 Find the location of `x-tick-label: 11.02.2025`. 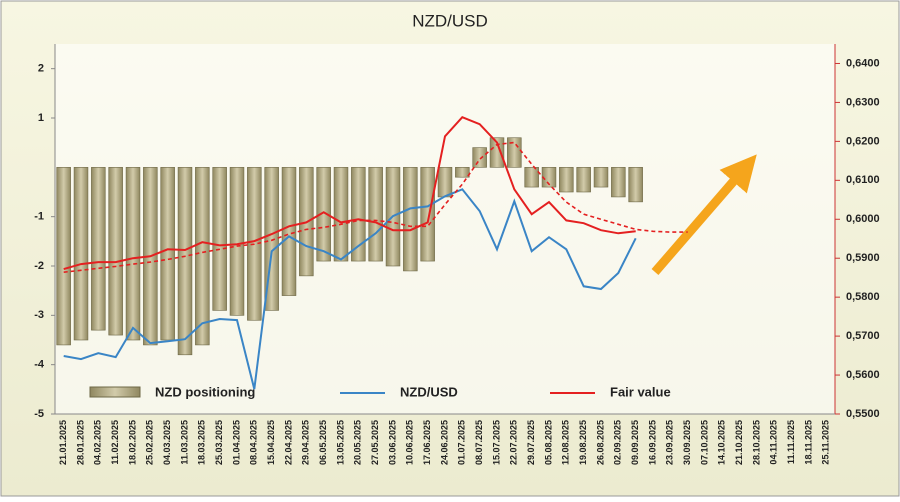

x-tick-label: 11.02.2025 is located at coordinates (115, 442).